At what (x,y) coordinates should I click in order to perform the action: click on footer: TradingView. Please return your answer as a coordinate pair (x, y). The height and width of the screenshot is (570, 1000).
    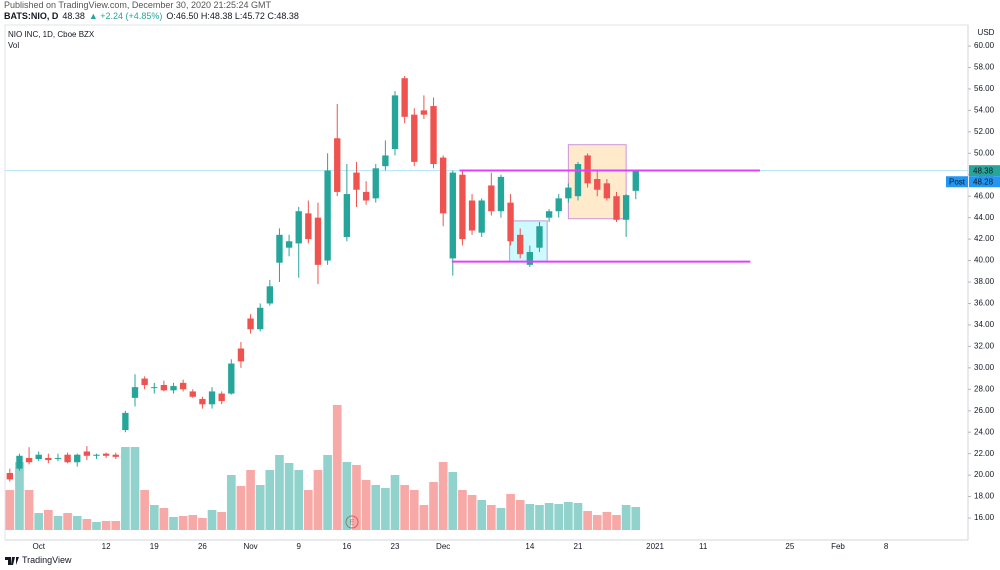
    Looking at the image, I should click on (38, 560).